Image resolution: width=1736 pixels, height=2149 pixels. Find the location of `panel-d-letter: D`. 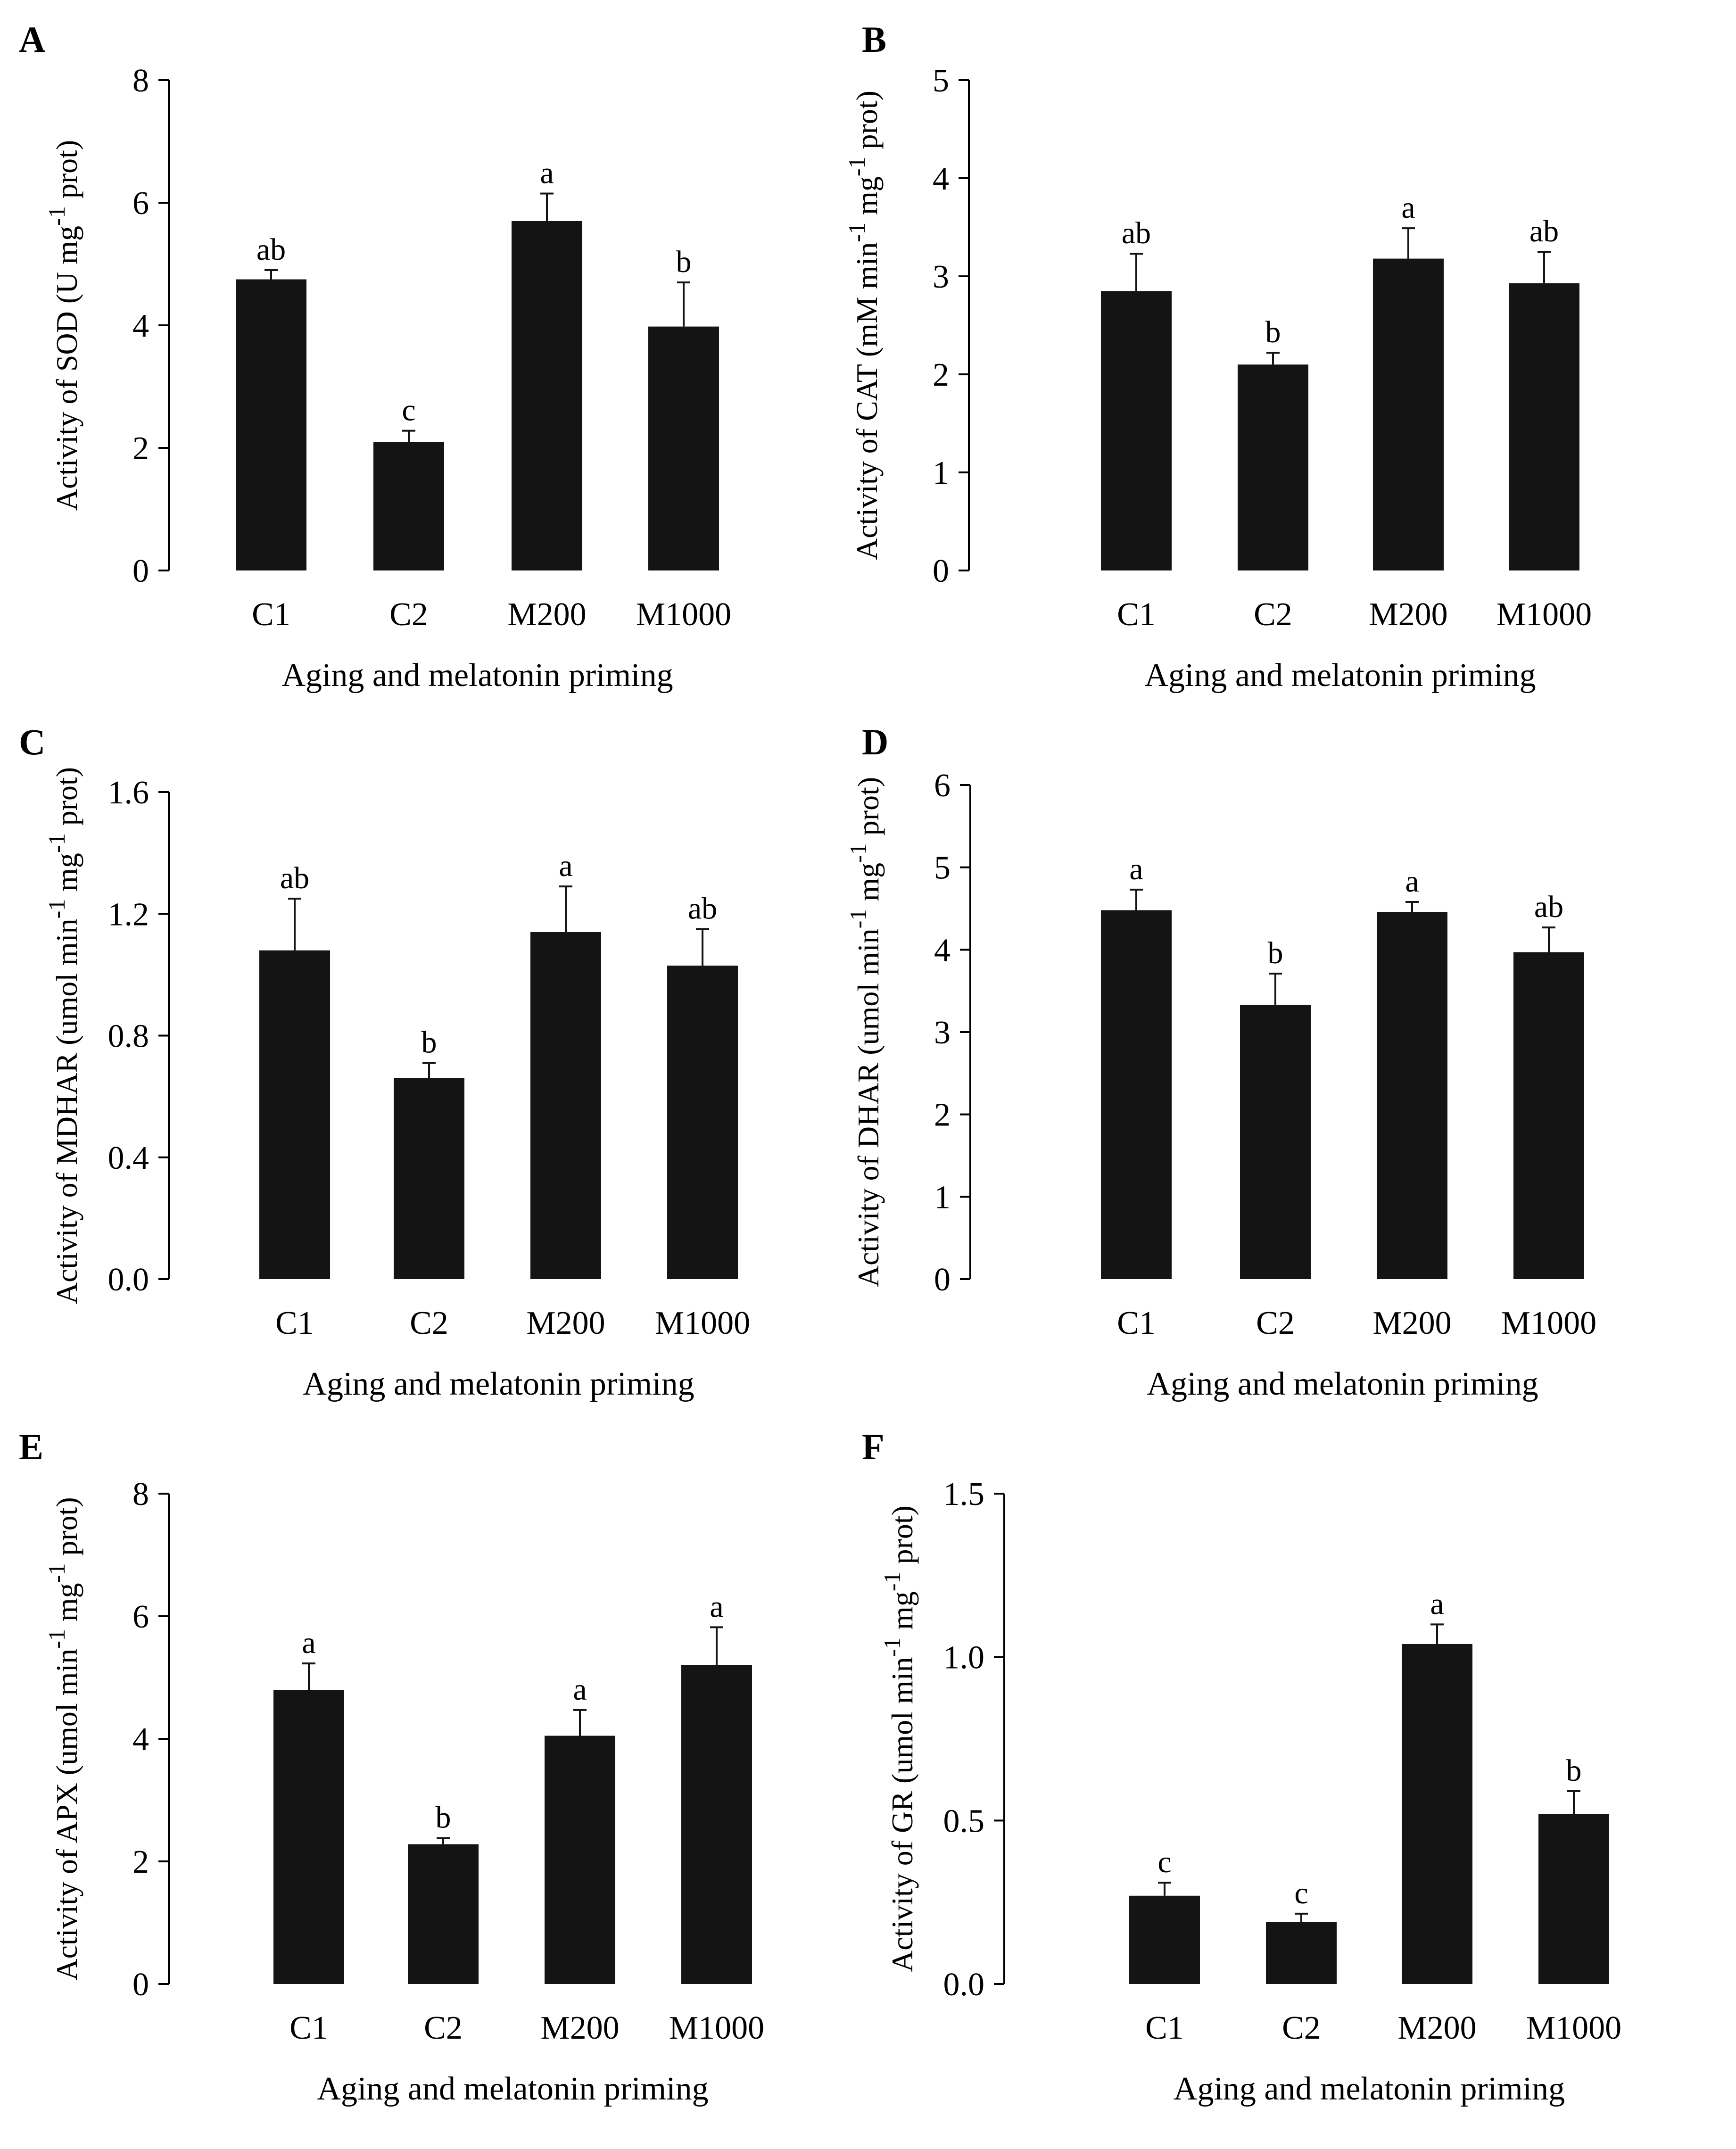

panel-d-letter: D is located at coordinates (875, 742).